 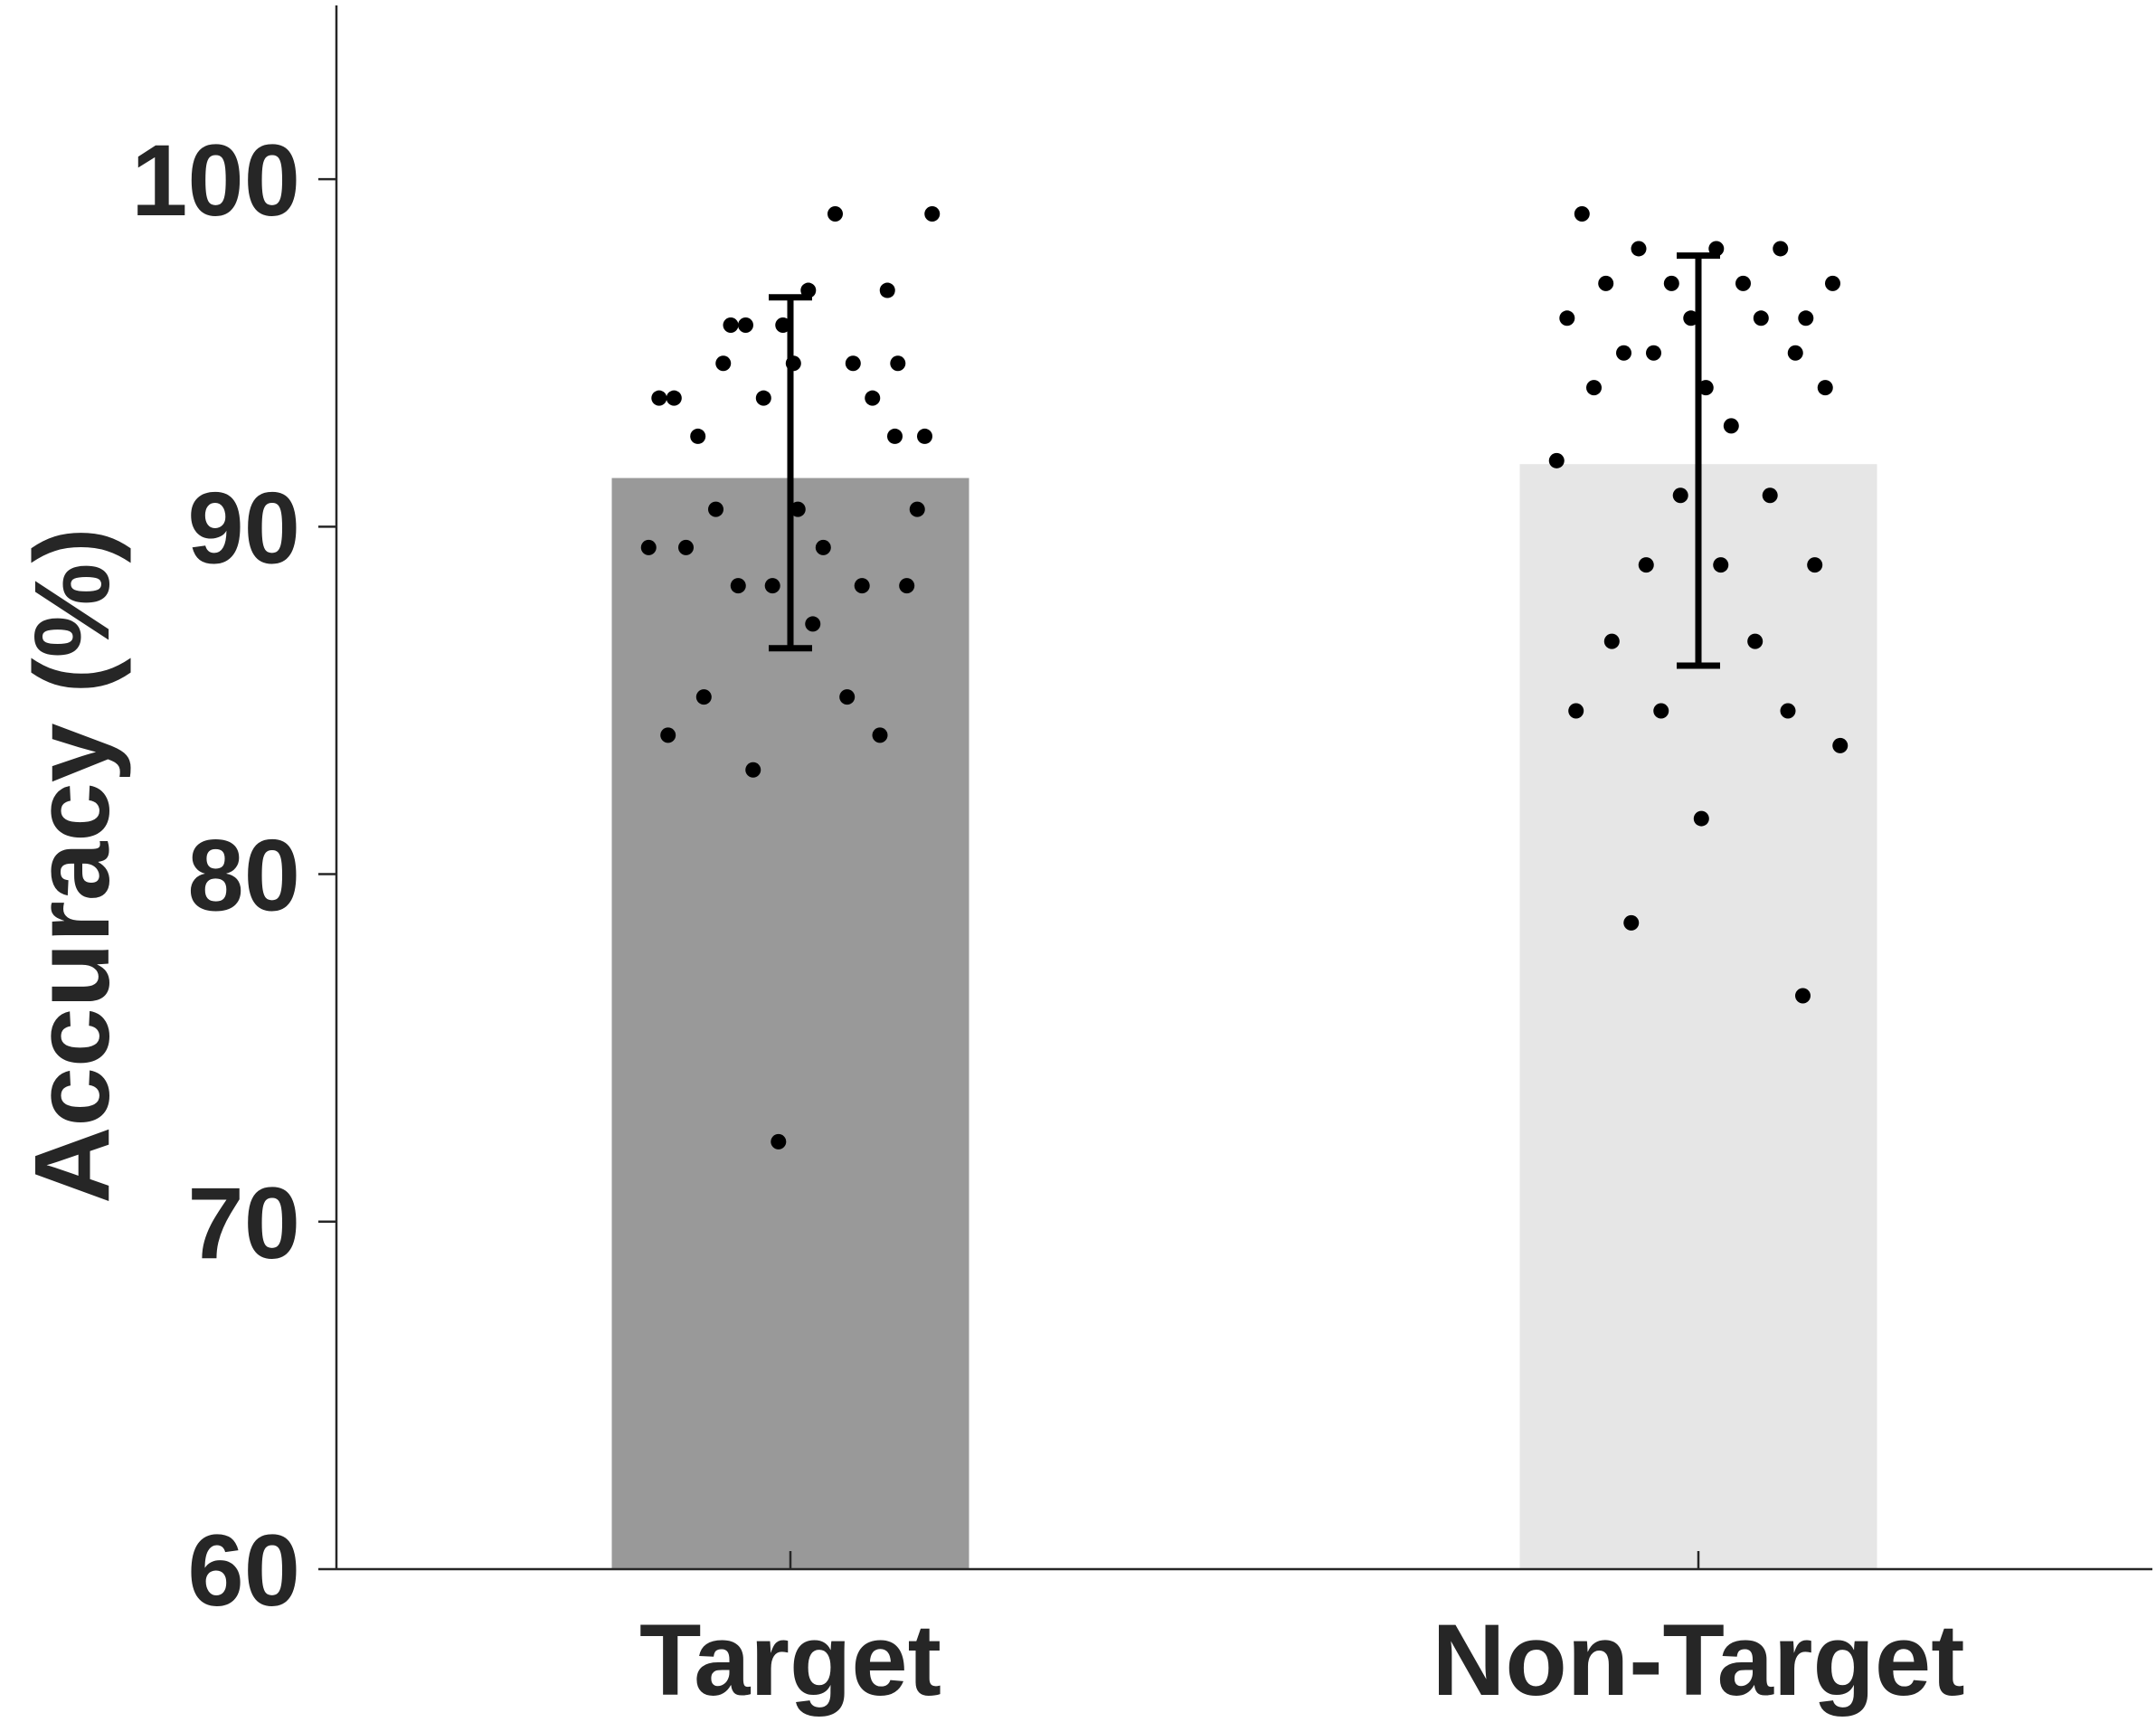 I want to click on y-tick-label: 60, so click(x=243, y=1570).